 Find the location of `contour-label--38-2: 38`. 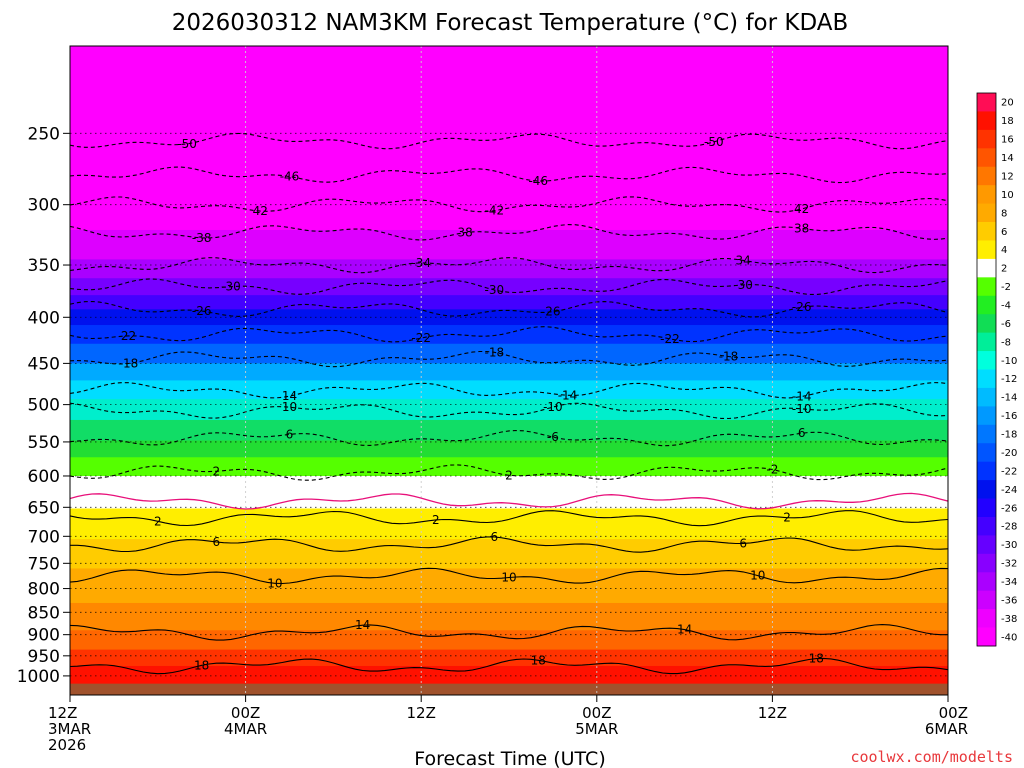

contour-label--38-2: 38 is located at coordinates (801, 228).